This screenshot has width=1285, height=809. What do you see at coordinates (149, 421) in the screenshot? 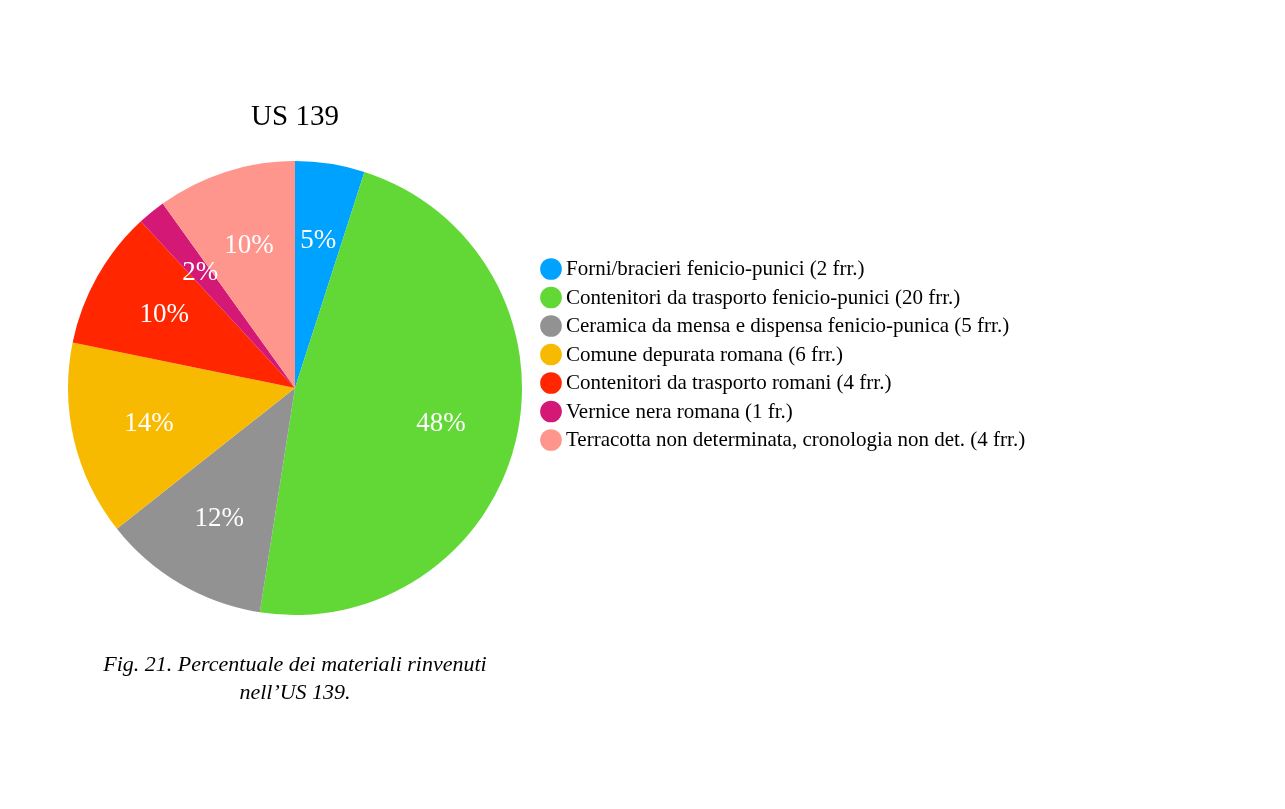
I see `data-label: 14%` at bounding box center [149, 421].